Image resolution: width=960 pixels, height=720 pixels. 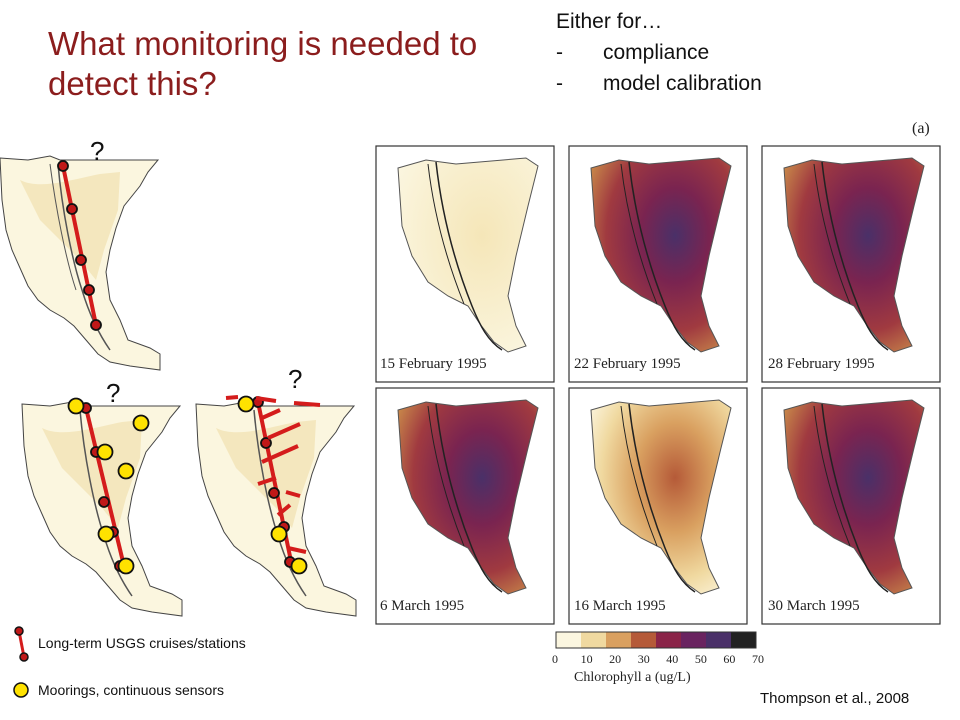 What do you see at coordinates (21, 644) in the screenshot?
I see `cruise-legend-icon` at bounding box center [21, 644].